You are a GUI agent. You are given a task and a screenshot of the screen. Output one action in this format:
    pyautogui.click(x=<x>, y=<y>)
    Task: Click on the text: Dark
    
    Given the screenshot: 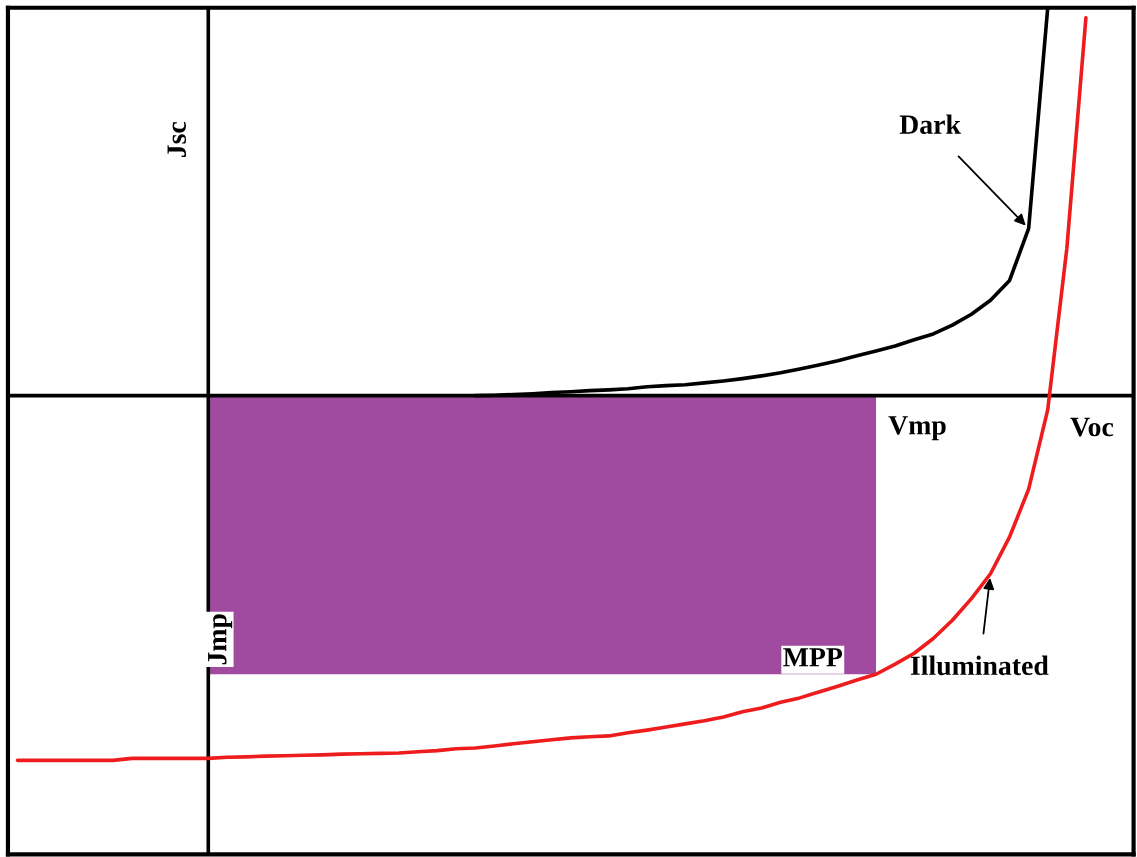 What is the action you would take?
    pyautogui.click(x=930, y=124)
    